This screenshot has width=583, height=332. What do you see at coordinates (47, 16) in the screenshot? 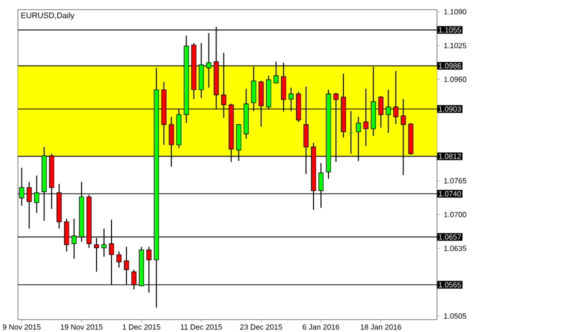
I see `chart-title: EURUSD,Daily` at bounding box center [47, 16].